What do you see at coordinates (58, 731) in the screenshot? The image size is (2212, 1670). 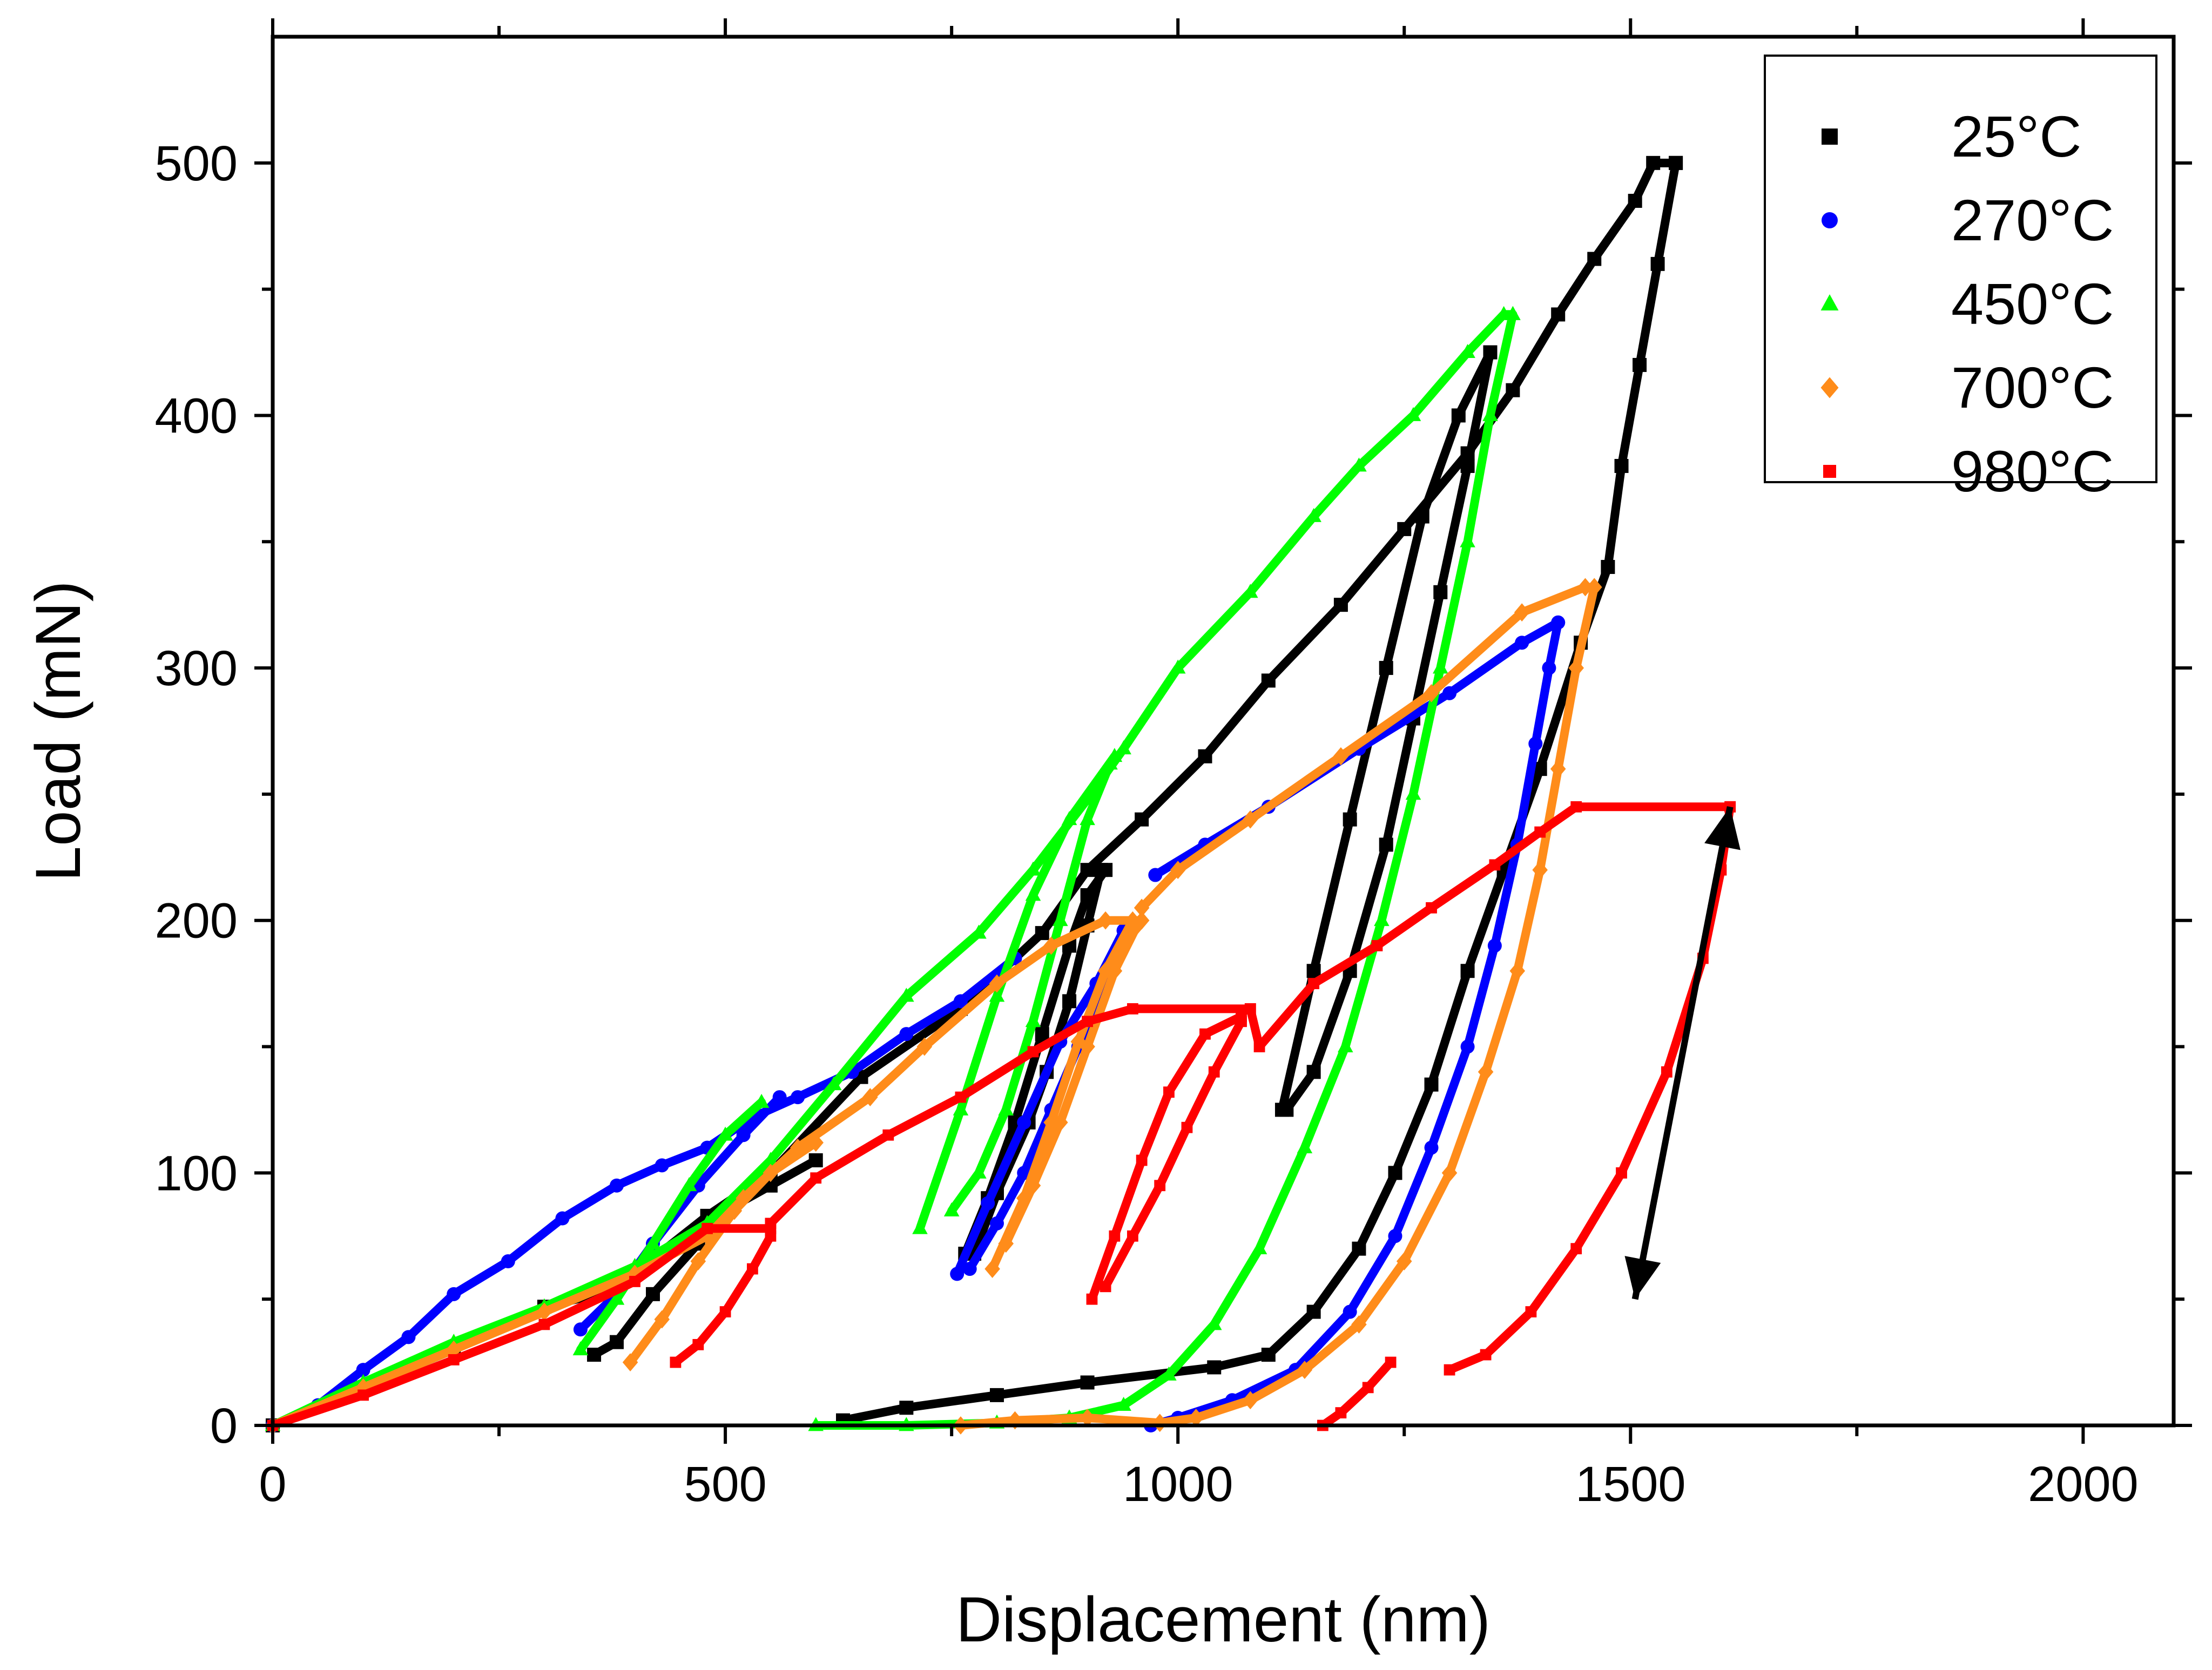 I see `y-axis-title: Load (mN)` at bounding box center [58, 731].